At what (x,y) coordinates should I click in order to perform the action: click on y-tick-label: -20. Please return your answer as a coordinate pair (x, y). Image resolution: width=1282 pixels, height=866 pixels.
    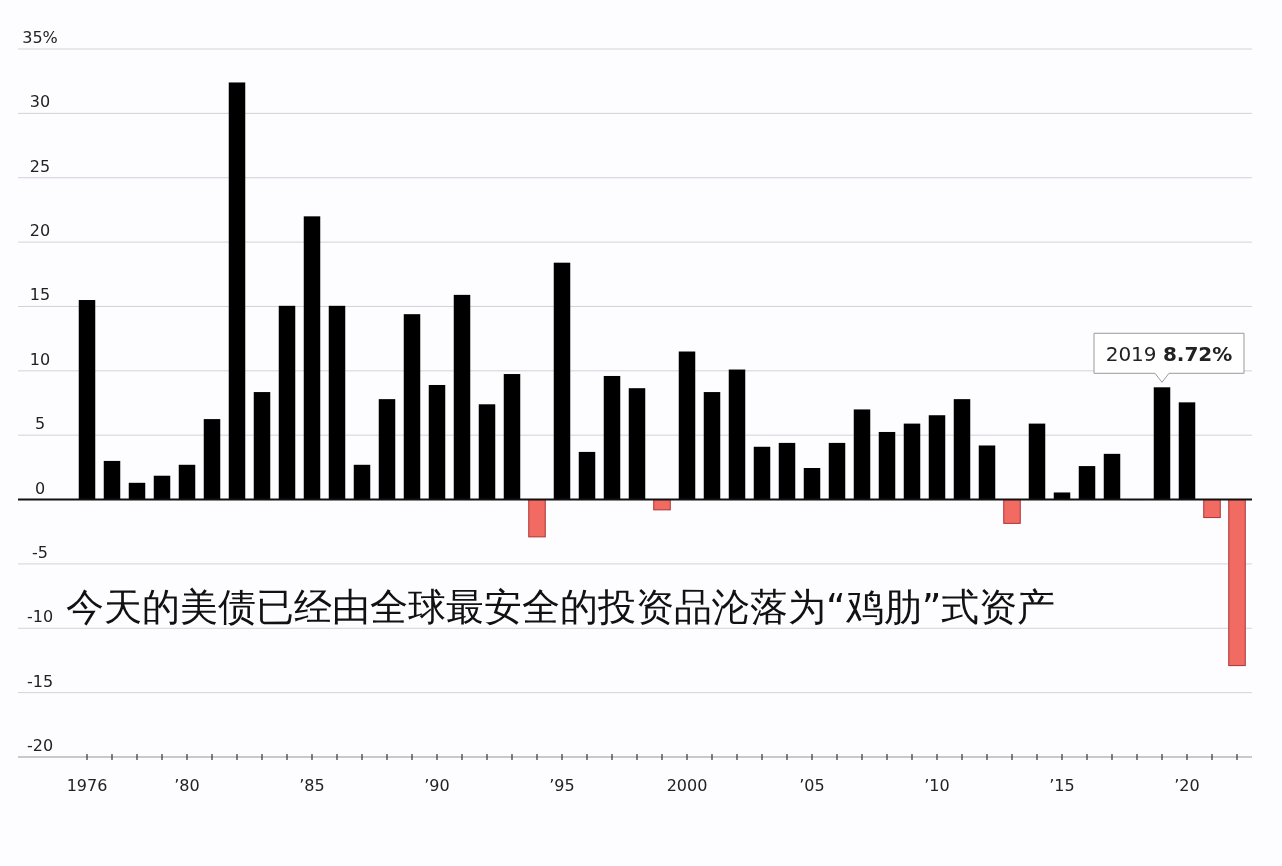
    Looking at the image, I should click on (40, 745).